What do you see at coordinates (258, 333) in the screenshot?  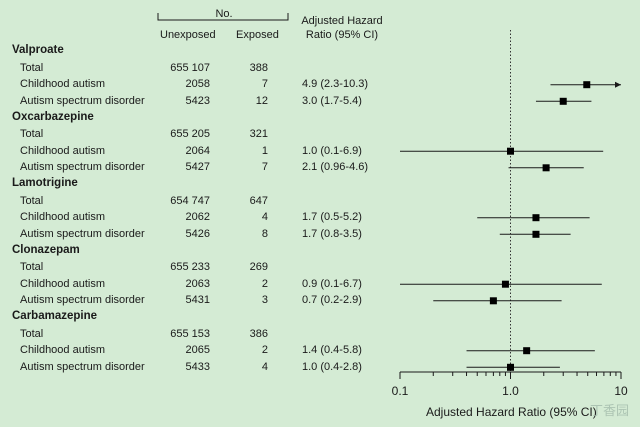 I see `exposed-count: 386` at bounding box center [258, 333].